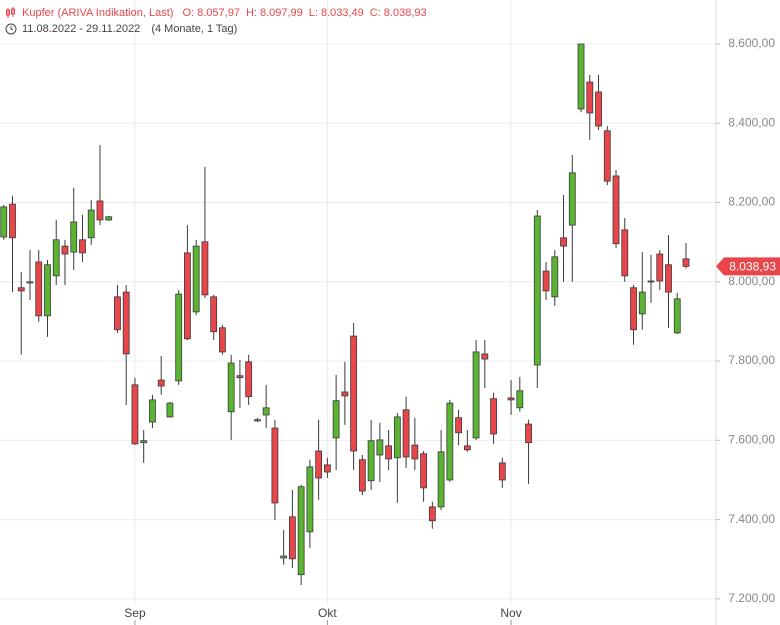 This screenshot has width=780, height=625. Describe the element at coordinates (194, 29) in the screenshot. I see `period: (4 Monate, 1 Tag)` at that location.